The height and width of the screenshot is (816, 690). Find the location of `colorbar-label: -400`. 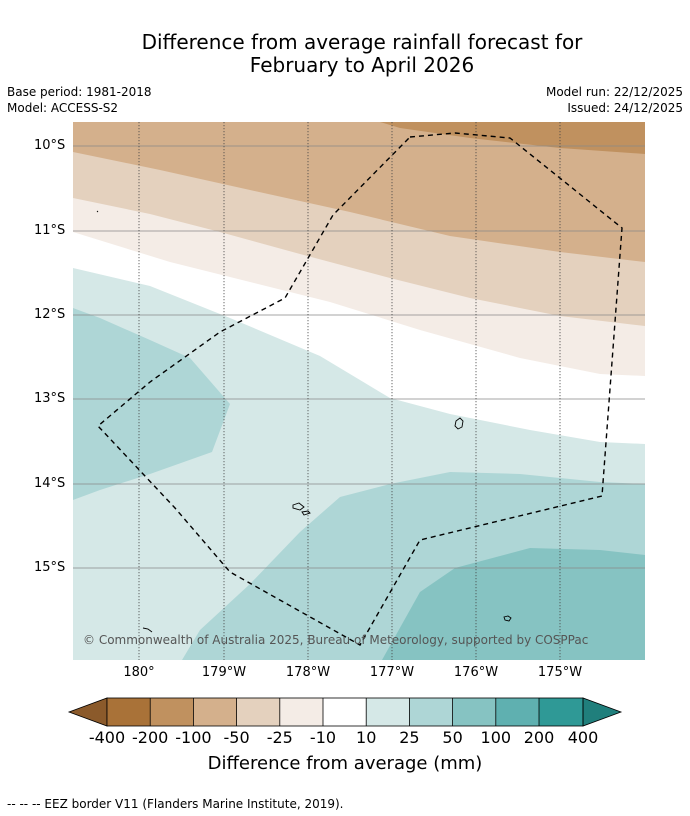

colorbar-label: -400 is located at coordinates (107, 737).